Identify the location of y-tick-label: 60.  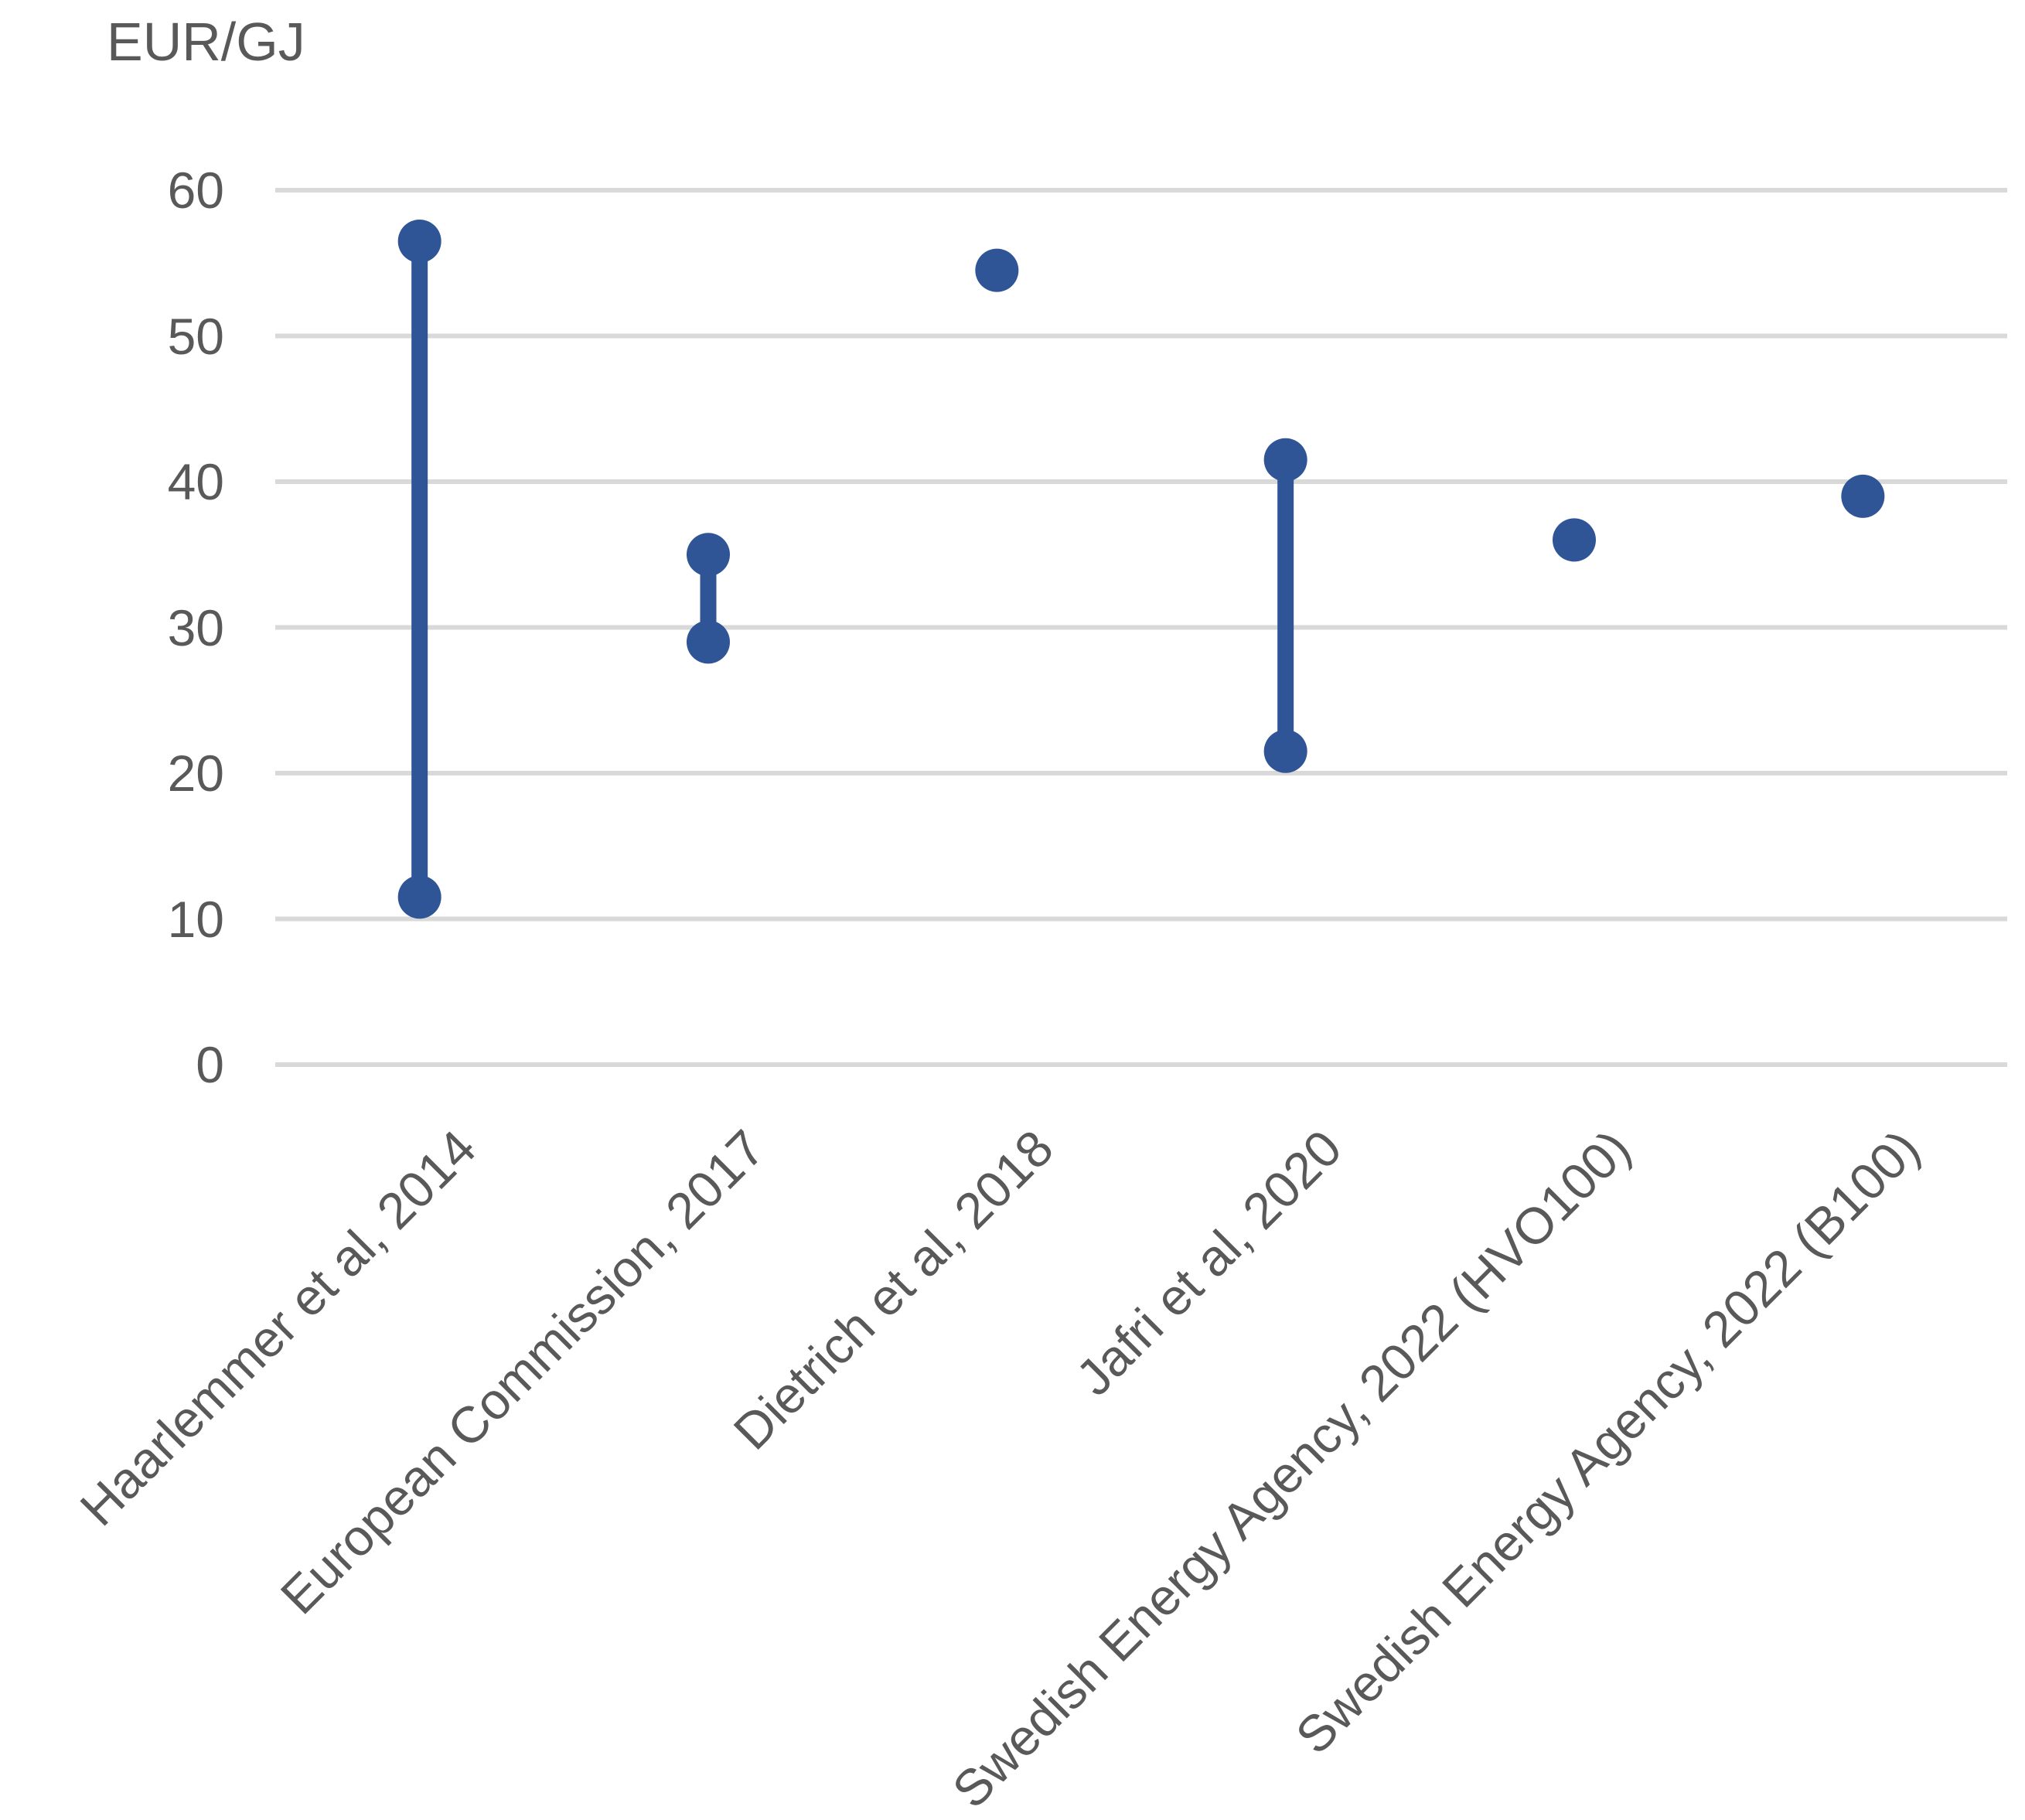
(195, 190).